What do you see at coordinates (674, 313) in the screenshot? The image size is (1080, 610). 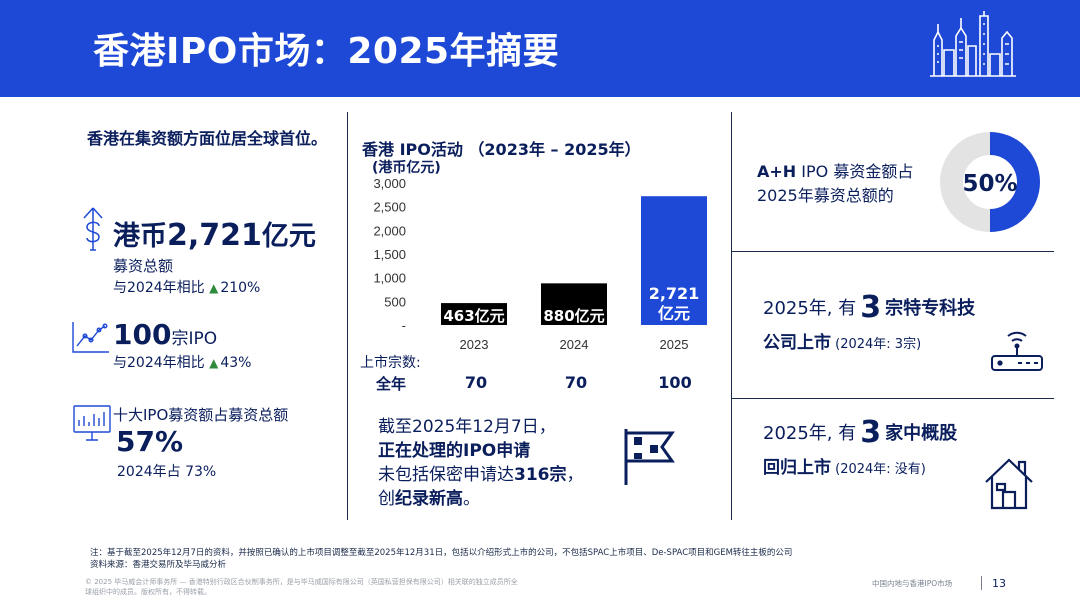 I see `data-label-unit-2025: 亿元` at bounding box center [674, 313].